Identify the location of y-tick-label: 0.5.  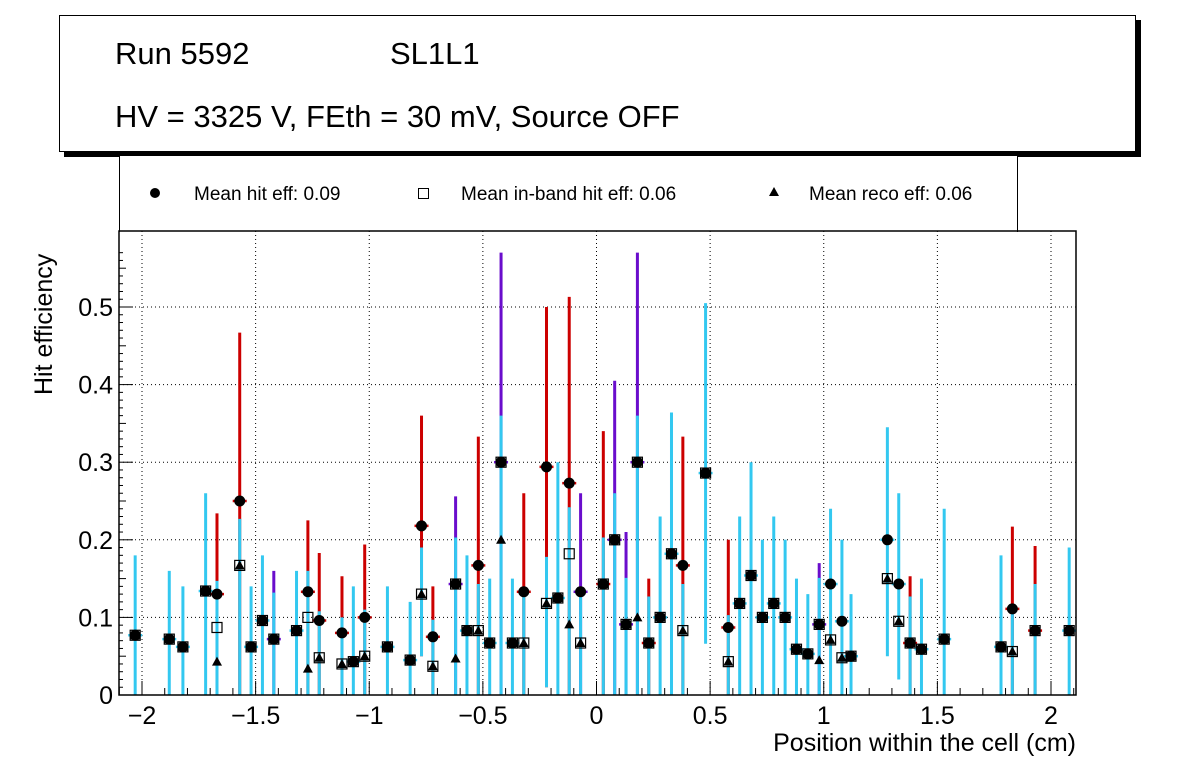
(95, 308).